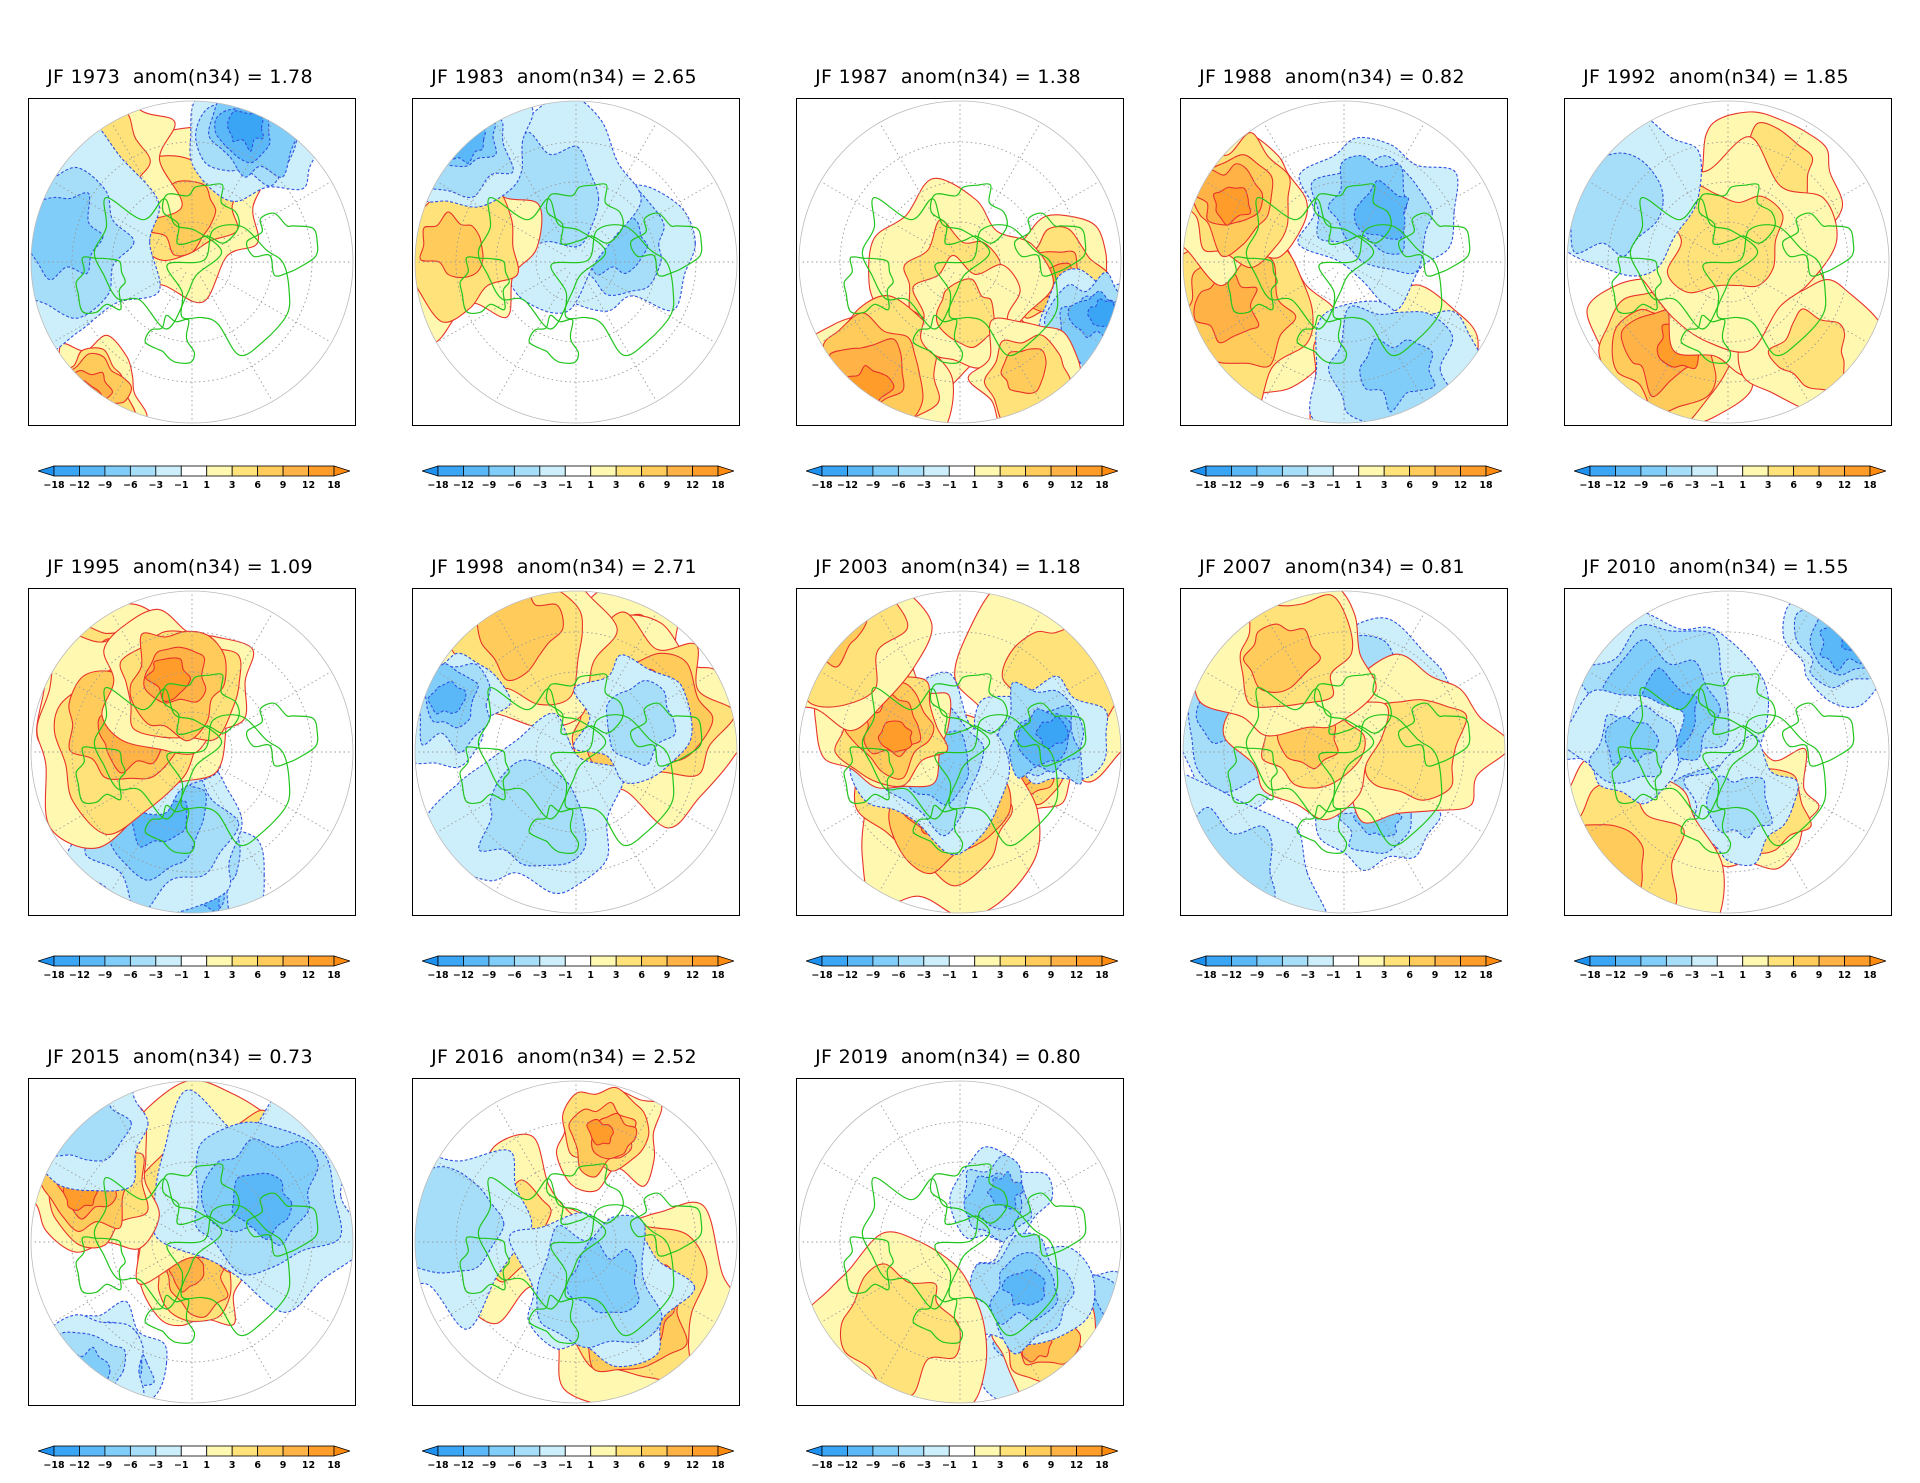 The width and height of the screenshot is (1920, 1483). What do you see at coordinates (1717, 975) in the screenshot?
I see `colorbar-tick-label: −1` at bounding box center [1717, 975].